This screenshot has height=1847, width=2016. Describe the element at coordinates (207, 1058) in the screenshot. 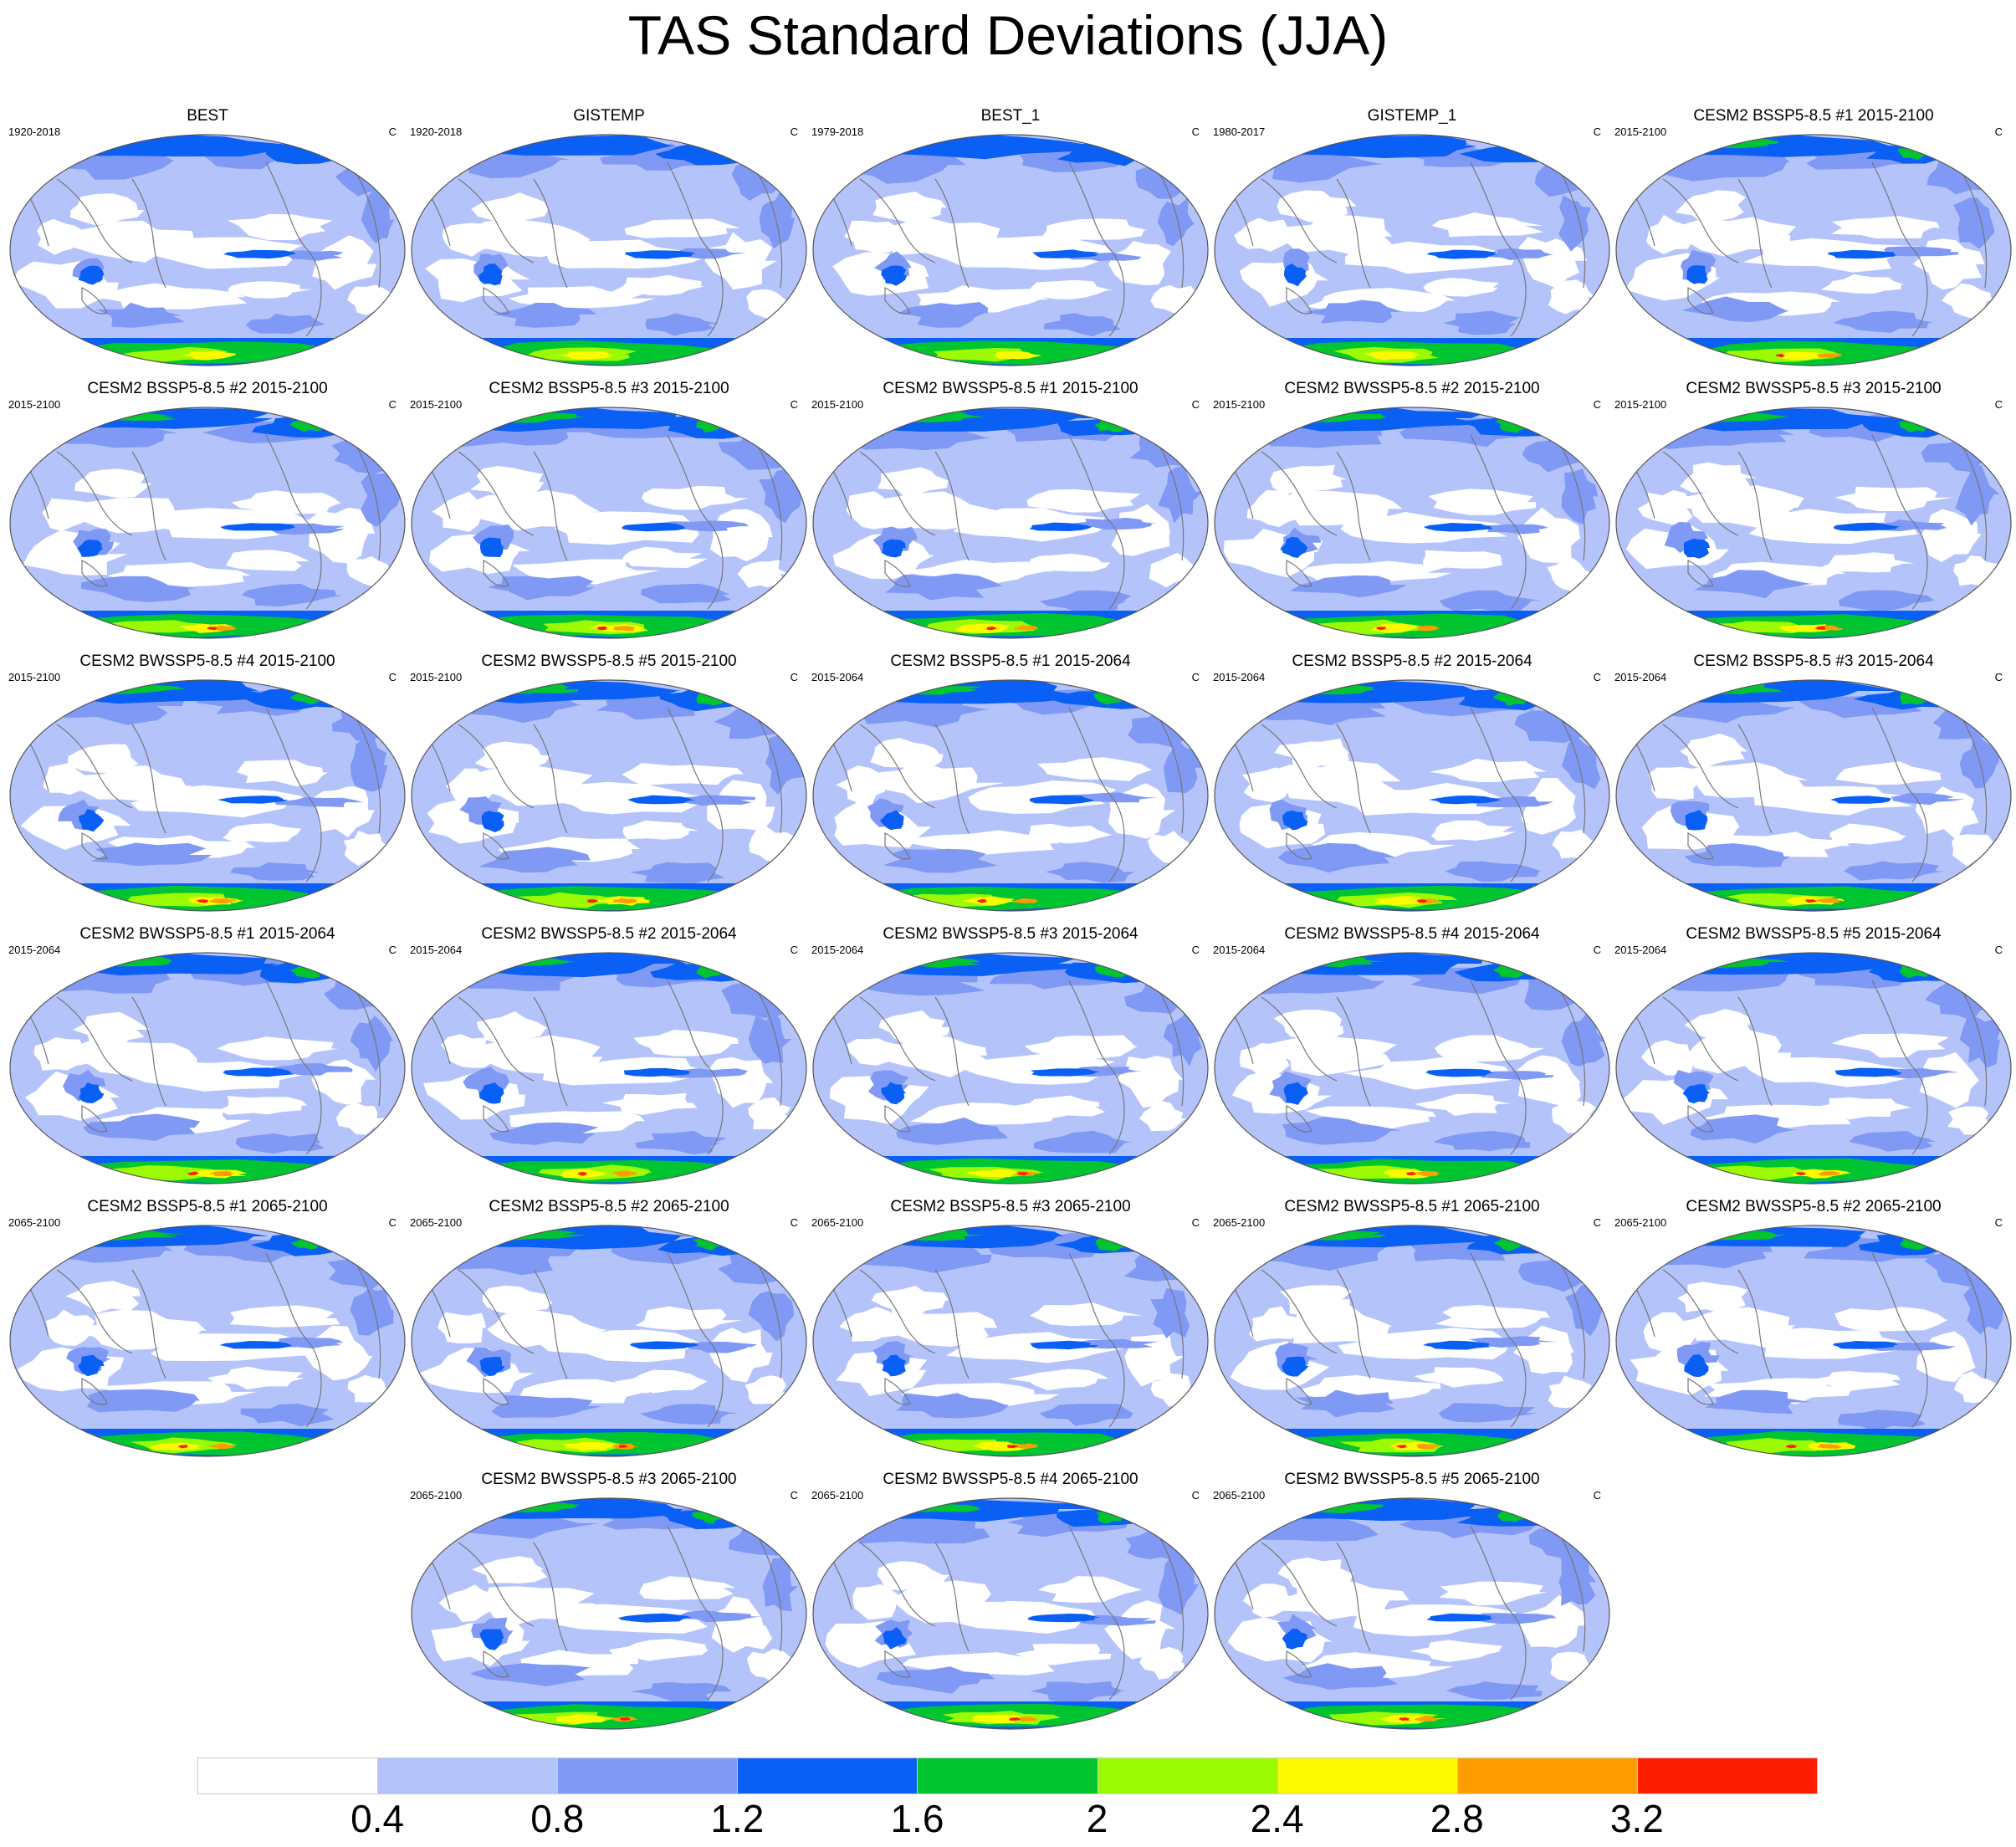

I see `map-panel: CESM2 BWSSP5-8.5 #1 2015-2064 2015-2064 C` at that location.